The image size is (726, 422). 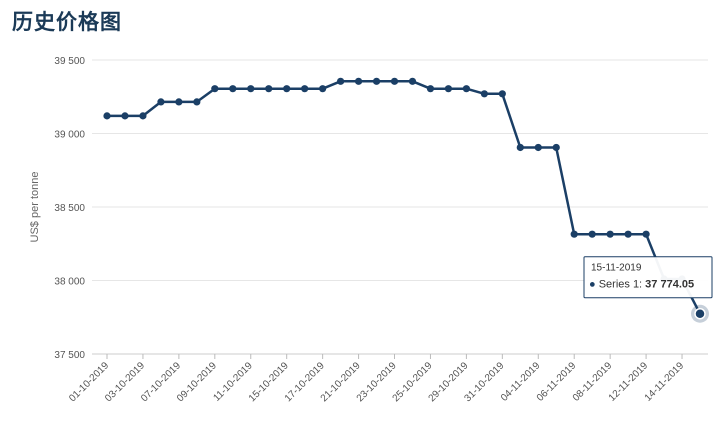 What do you see at coordinates (665, 382) in the screenshot?
I see `x-tick-label: 14-11-2019` at bounding box center [665, 382].